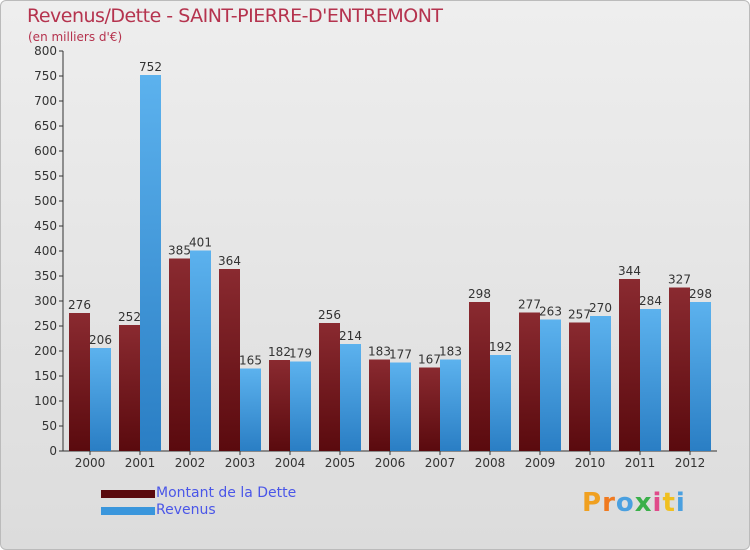  I want to click on proxiti-logo: Proxiti, so click(634, 503).